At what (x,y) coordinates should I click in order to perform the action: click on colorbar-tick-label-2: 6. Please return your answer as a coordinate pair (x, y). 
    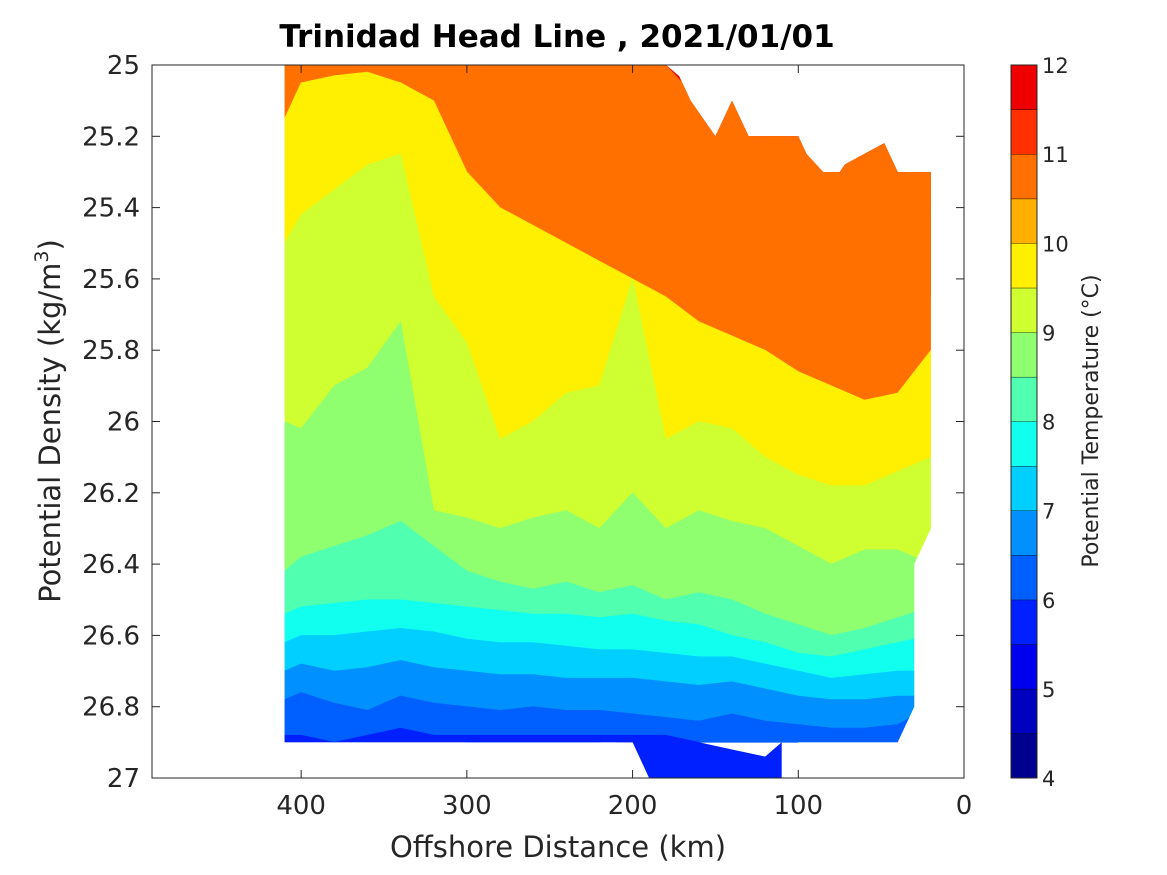
    Looking at the image, I should click on (1048, 601).